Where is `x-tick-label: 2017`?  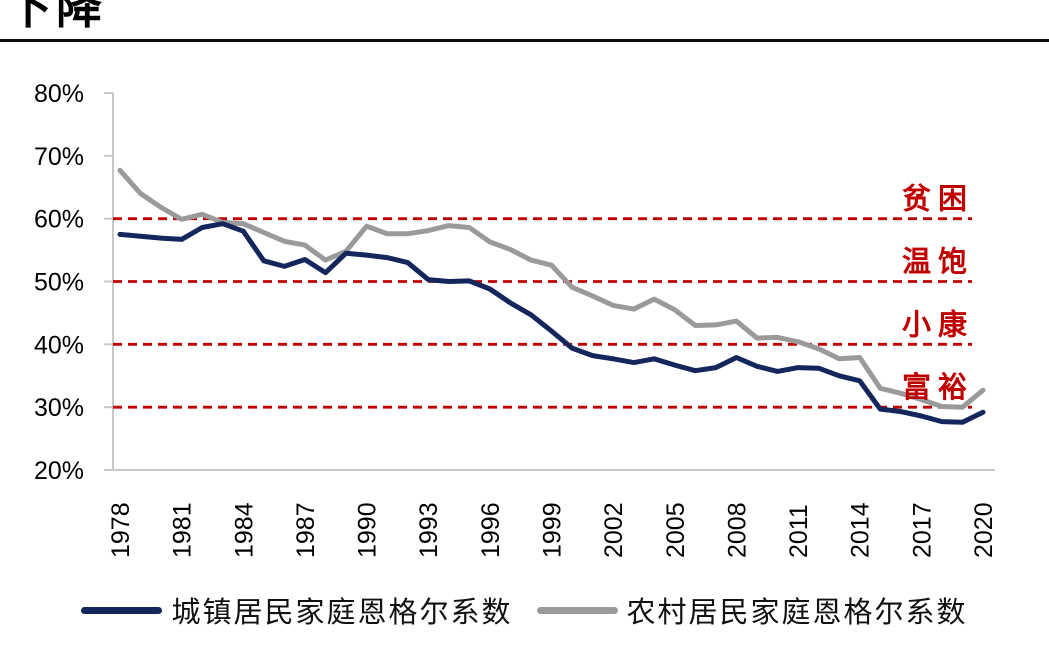 x-tick-label: 2017 is located at coordinates (922, 530).